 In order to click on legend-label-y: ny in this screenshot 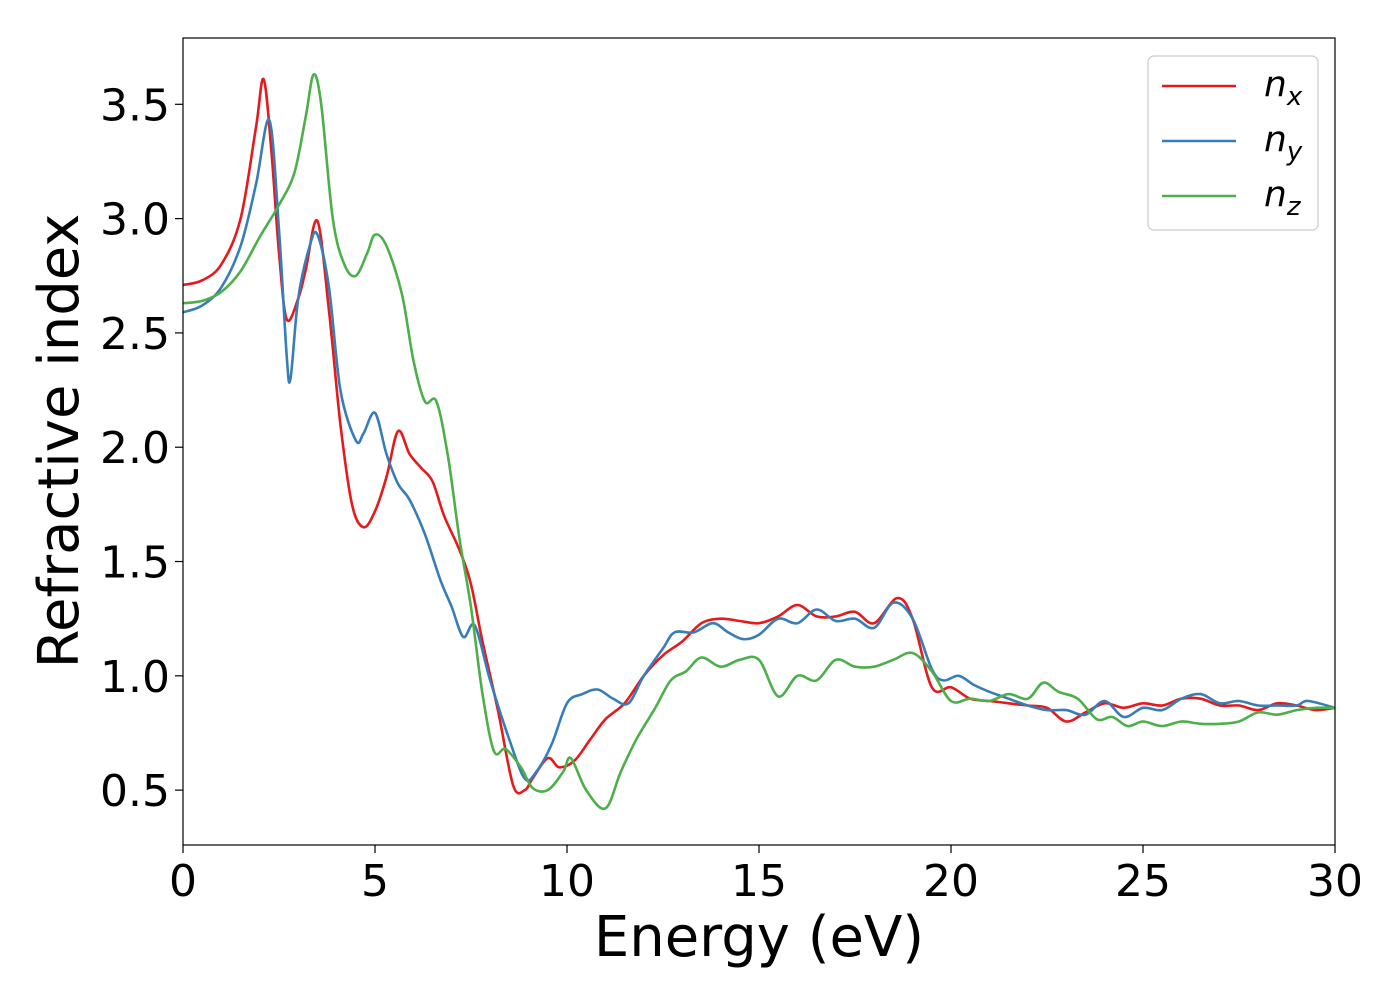, I will do `click(1283, 143)`.